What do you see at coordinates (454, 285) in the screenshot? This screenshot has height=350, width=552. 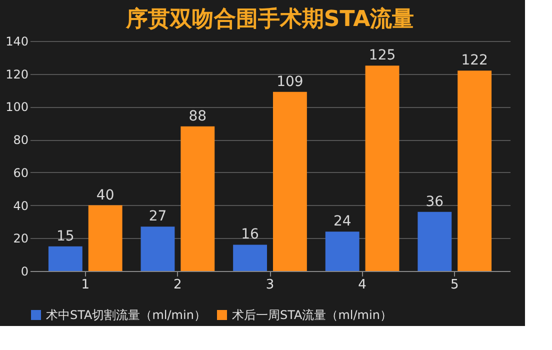 I see `x-tick-label: 5` at bounding box center [454, 285].